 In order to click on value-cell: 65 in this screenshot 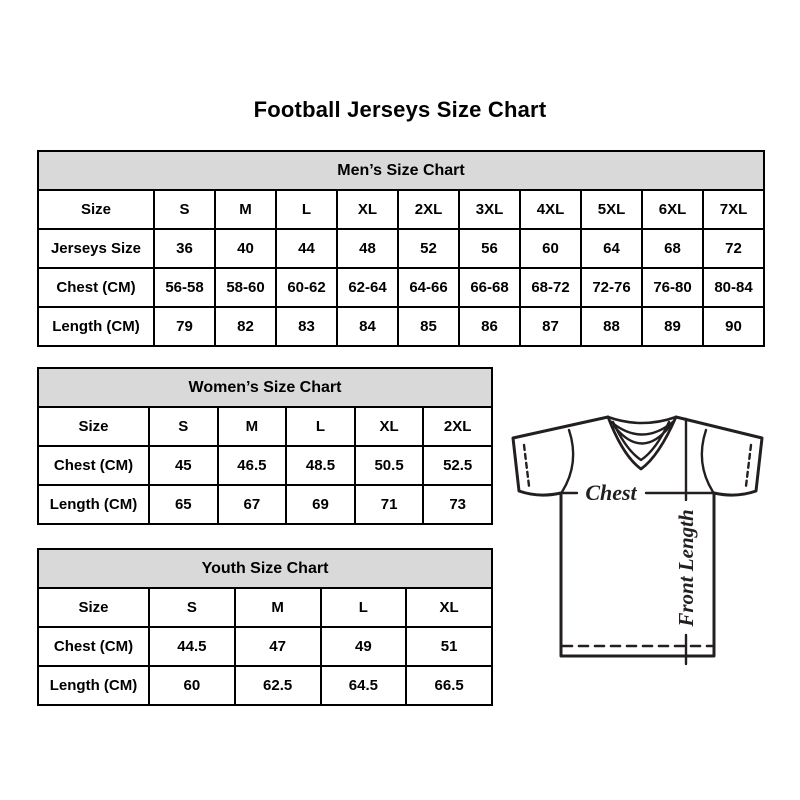, I will do `click(183, 504)`.